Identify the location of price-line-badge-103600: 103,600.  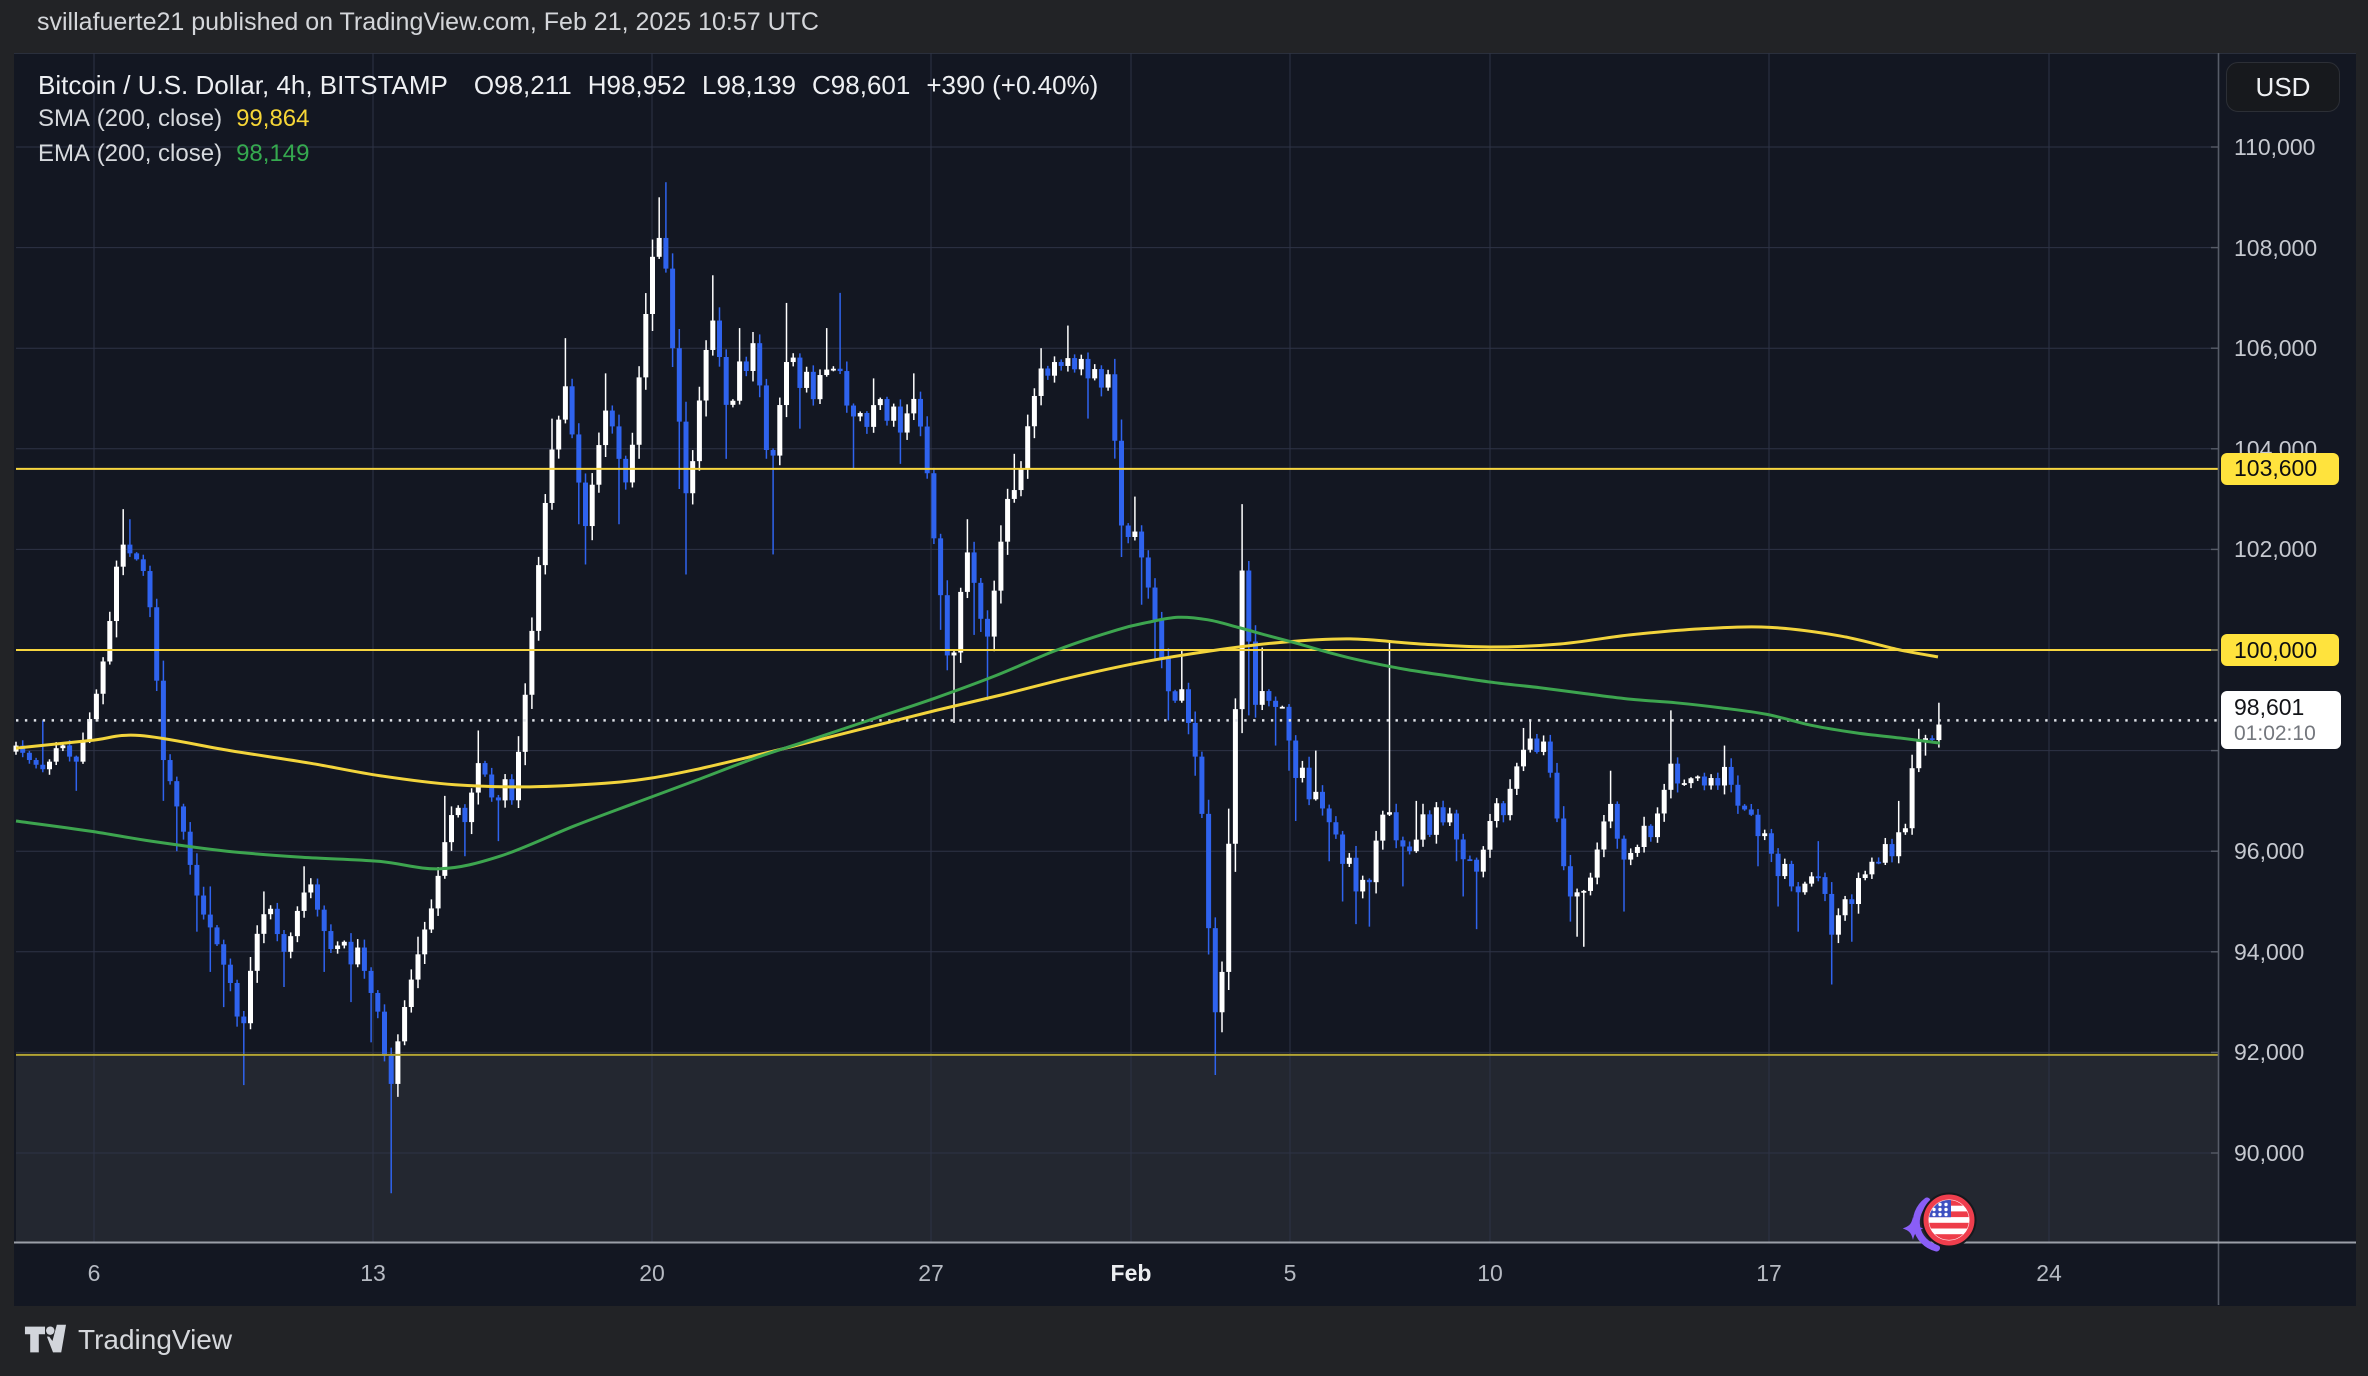
(2280, 468).